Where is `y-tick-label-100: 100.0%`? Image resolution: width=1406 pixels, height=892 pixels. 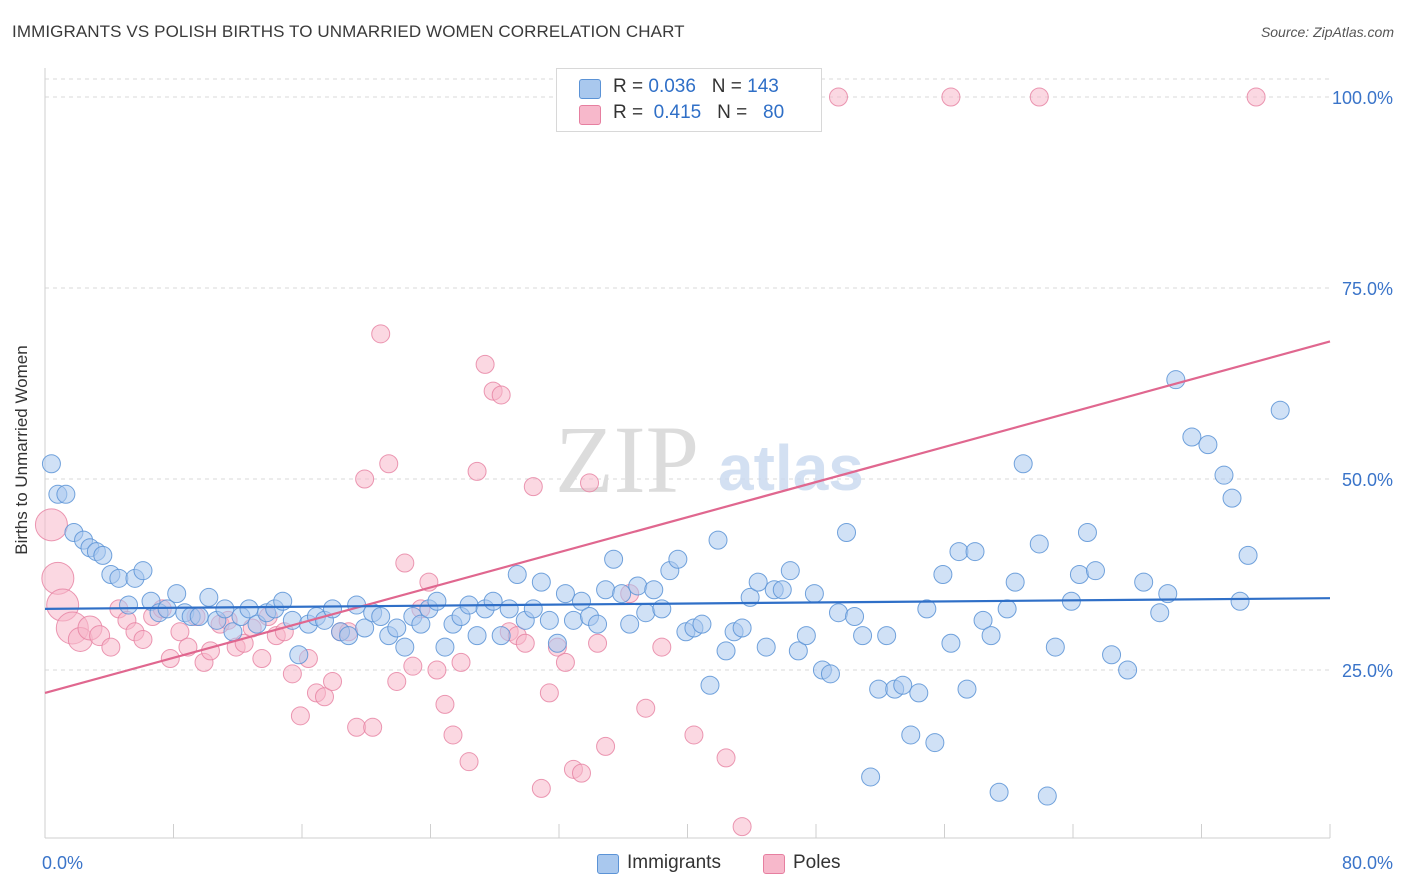 y-tick-label-100: 100.0% is located at coordinates (1362, 98).